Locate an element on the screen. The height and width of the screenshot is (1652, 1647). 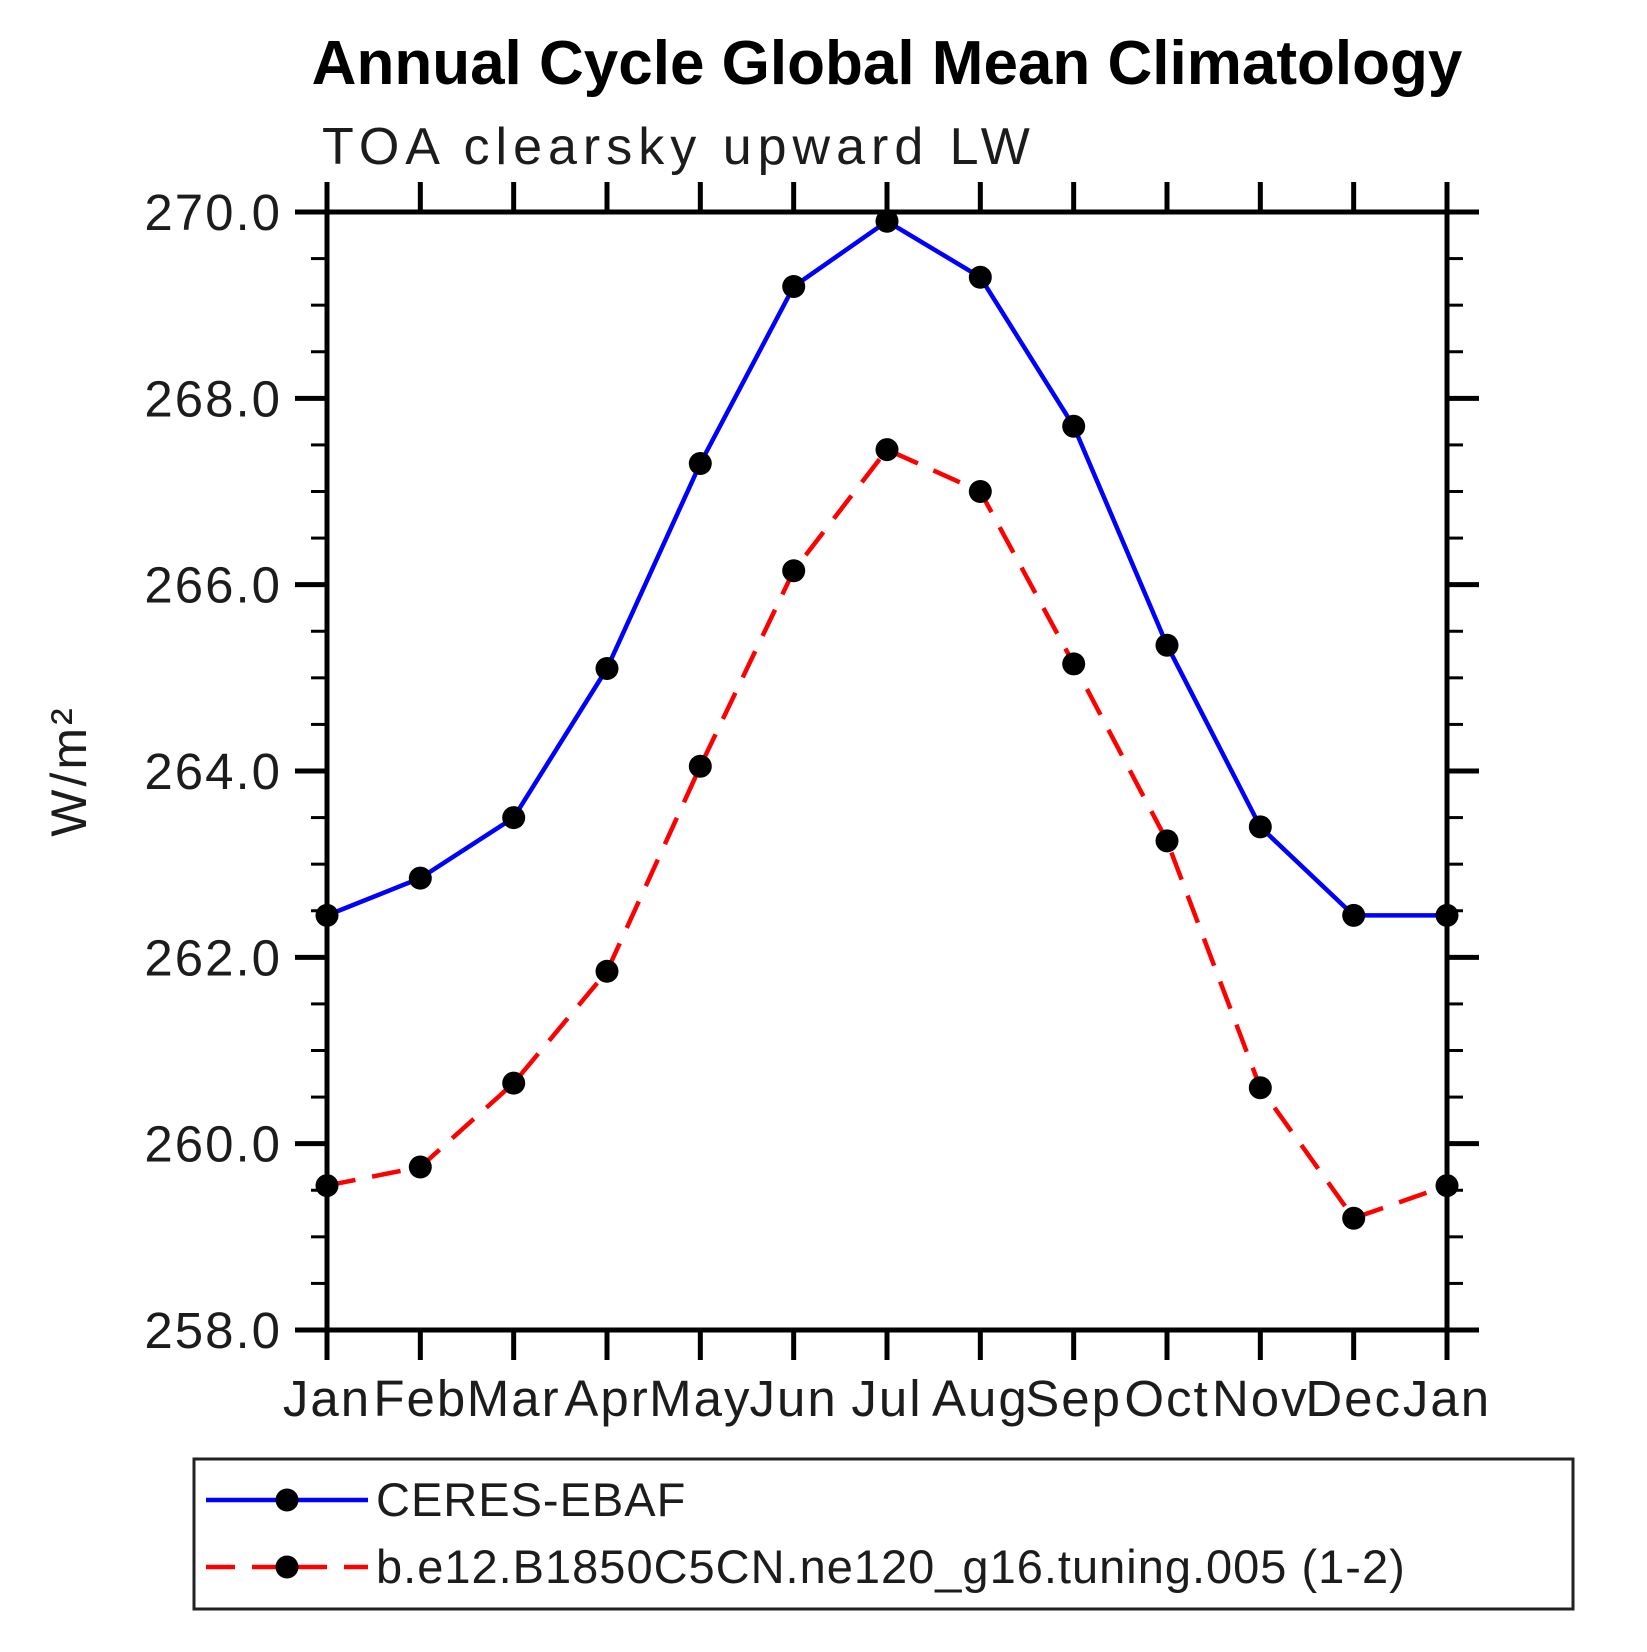
x-tick-label: Oct is located at coordinates (1166, 1398).